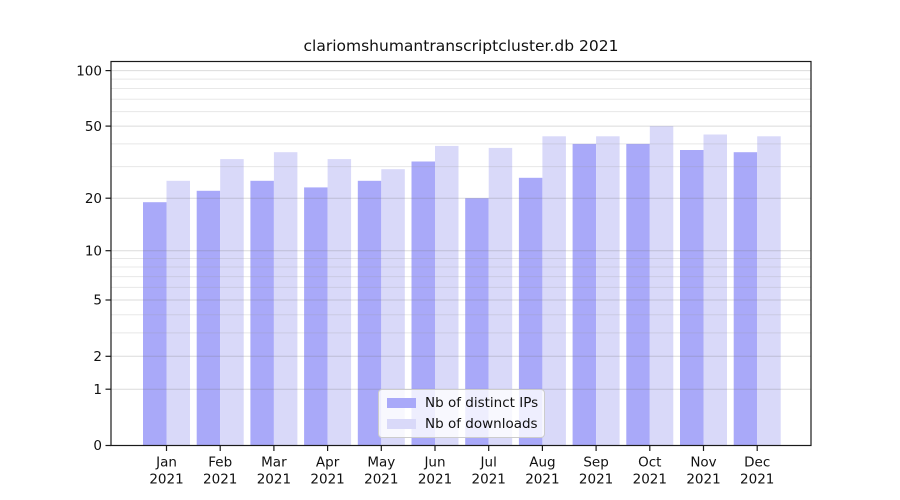 The image size is (900, 500). Describe the element at coordinates (166, 463) in the screenshot. I see `x-tick-label-month-jan: Jan` at that location.